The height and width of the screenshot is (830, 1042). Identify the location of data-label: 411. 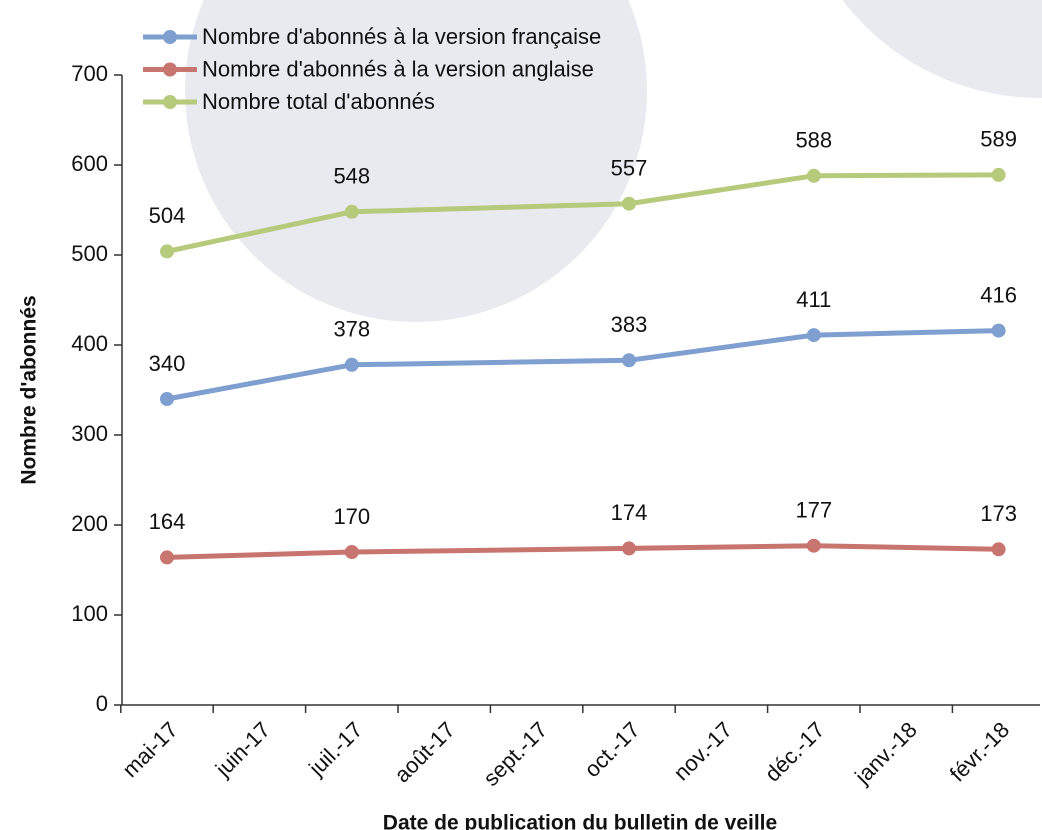
(813, 299).